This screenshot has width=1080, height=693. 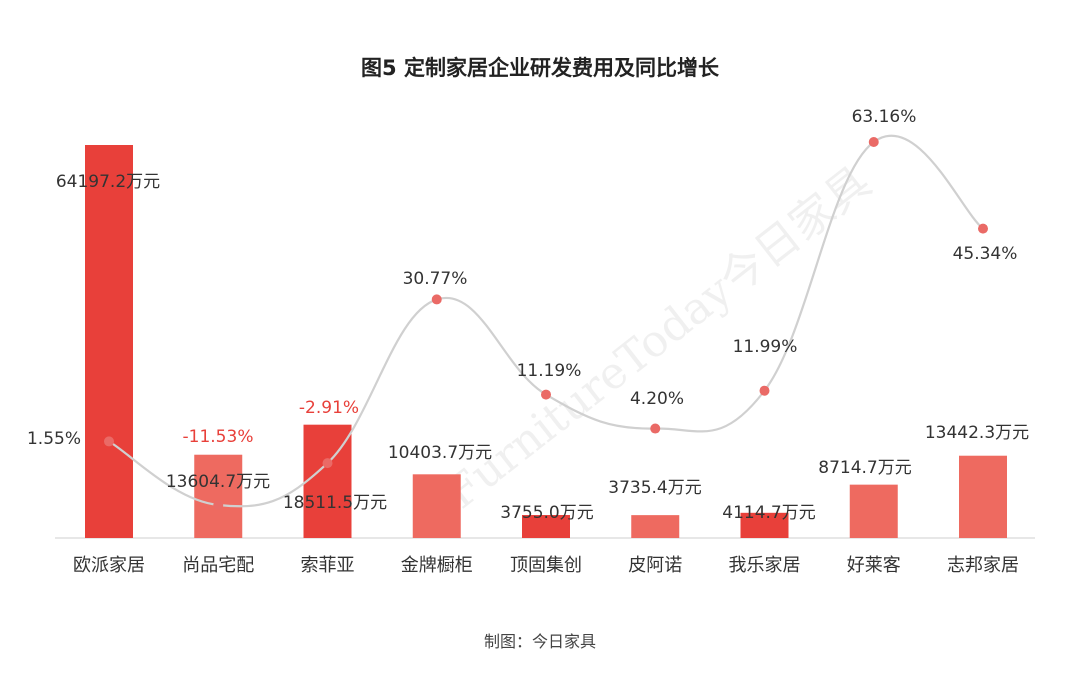 What do you see at coordinates (108, 182) in the screenshot?
I see `bar-value-label-1: 64197.2万元` at bounding box center [108, 182].